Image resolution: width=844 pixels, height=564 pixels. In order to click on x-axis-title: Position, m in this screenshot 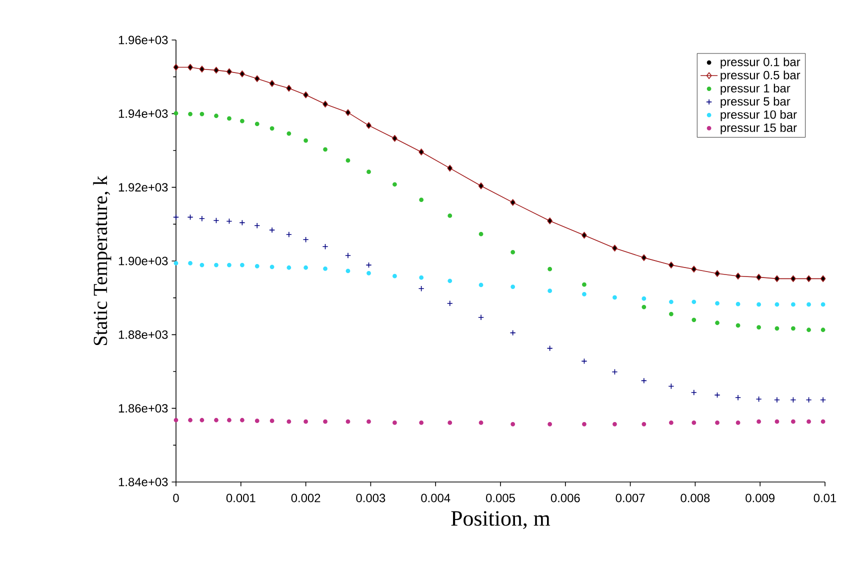, I will do `click(500, 520)`.